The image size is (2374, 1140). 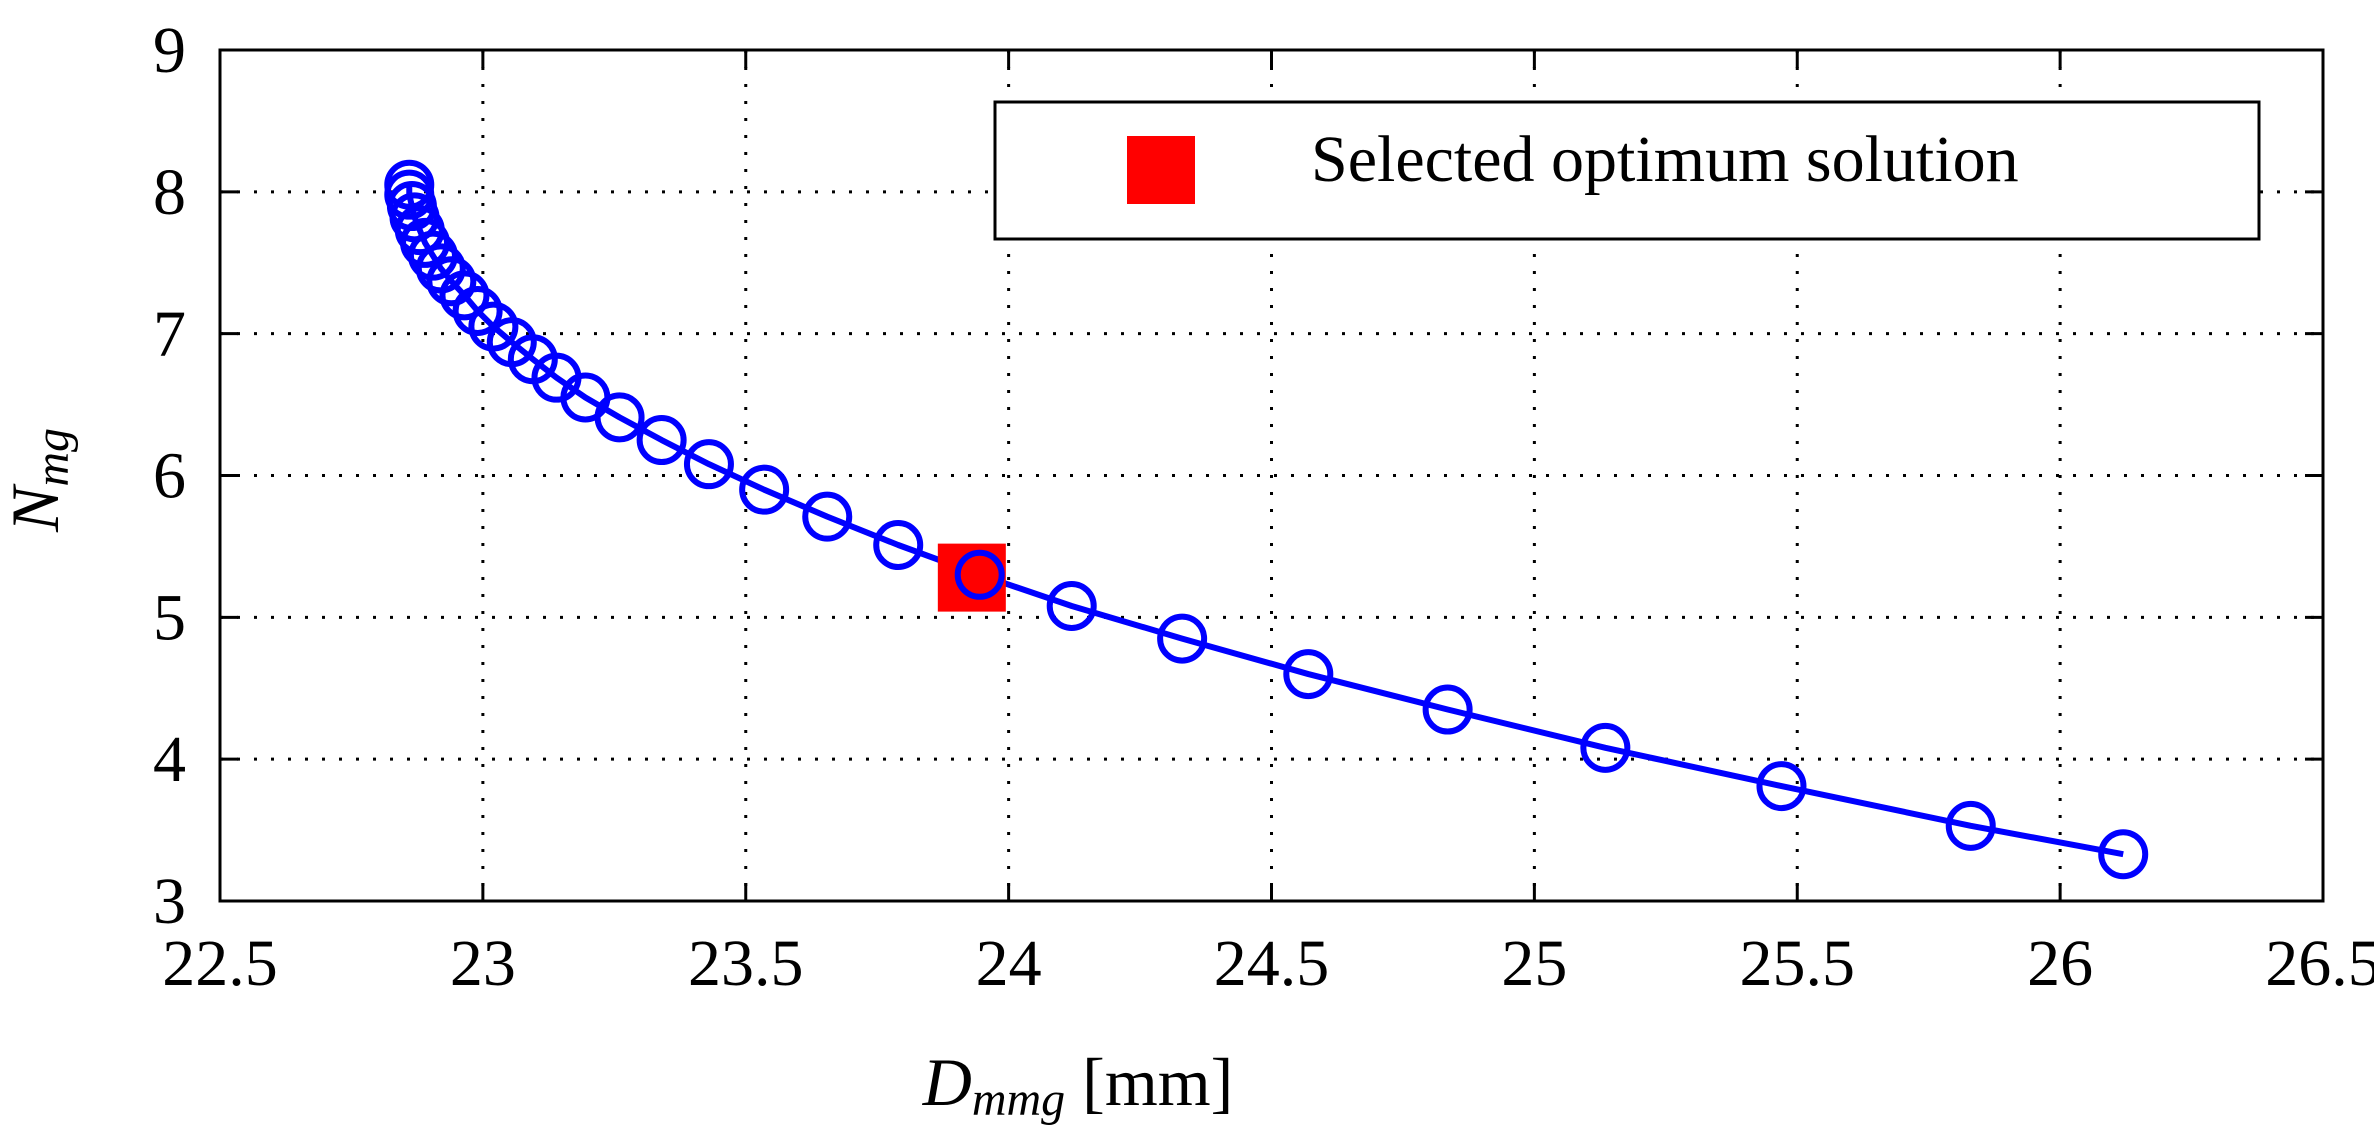 I want to click on legend-label-selected-optimum: Selected optimum solution, so click(x=1665, y=159).